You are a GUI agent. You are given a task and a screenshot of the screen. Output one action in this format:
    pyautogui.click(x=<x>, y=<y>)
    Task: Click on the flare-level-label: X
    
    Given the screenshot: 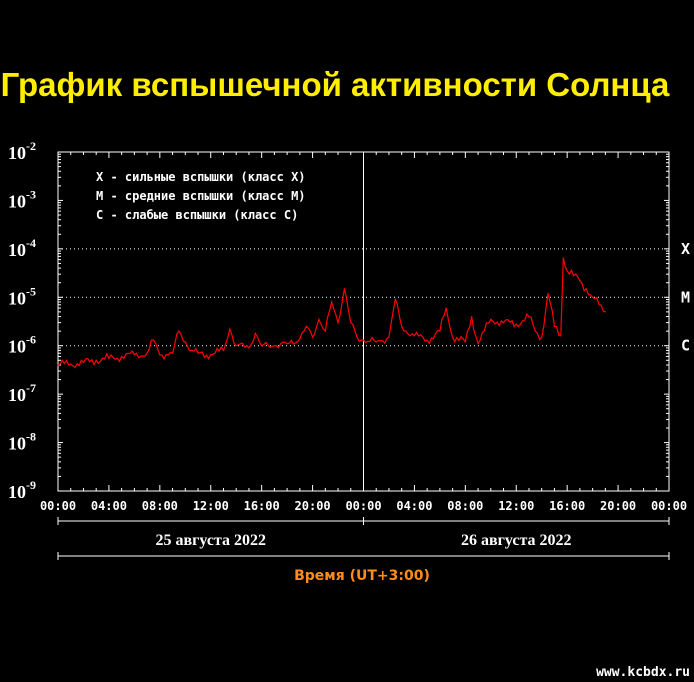 What is the action you would take?
    pyautogui.click(x=685, y=249)
    